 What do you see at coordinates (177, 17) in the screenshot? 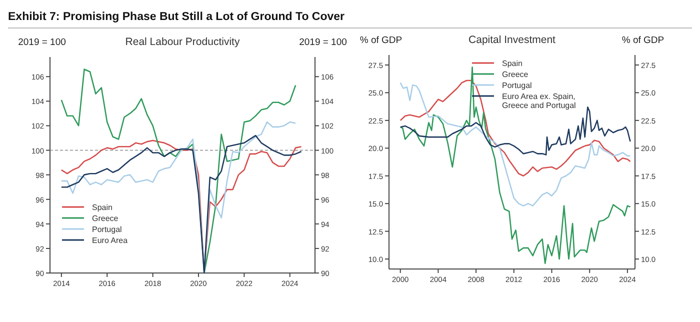
I see `text: Exhibit 7: Promising Phase But Still a Lot of Ground To Cover` at bounding box center [177, 17].